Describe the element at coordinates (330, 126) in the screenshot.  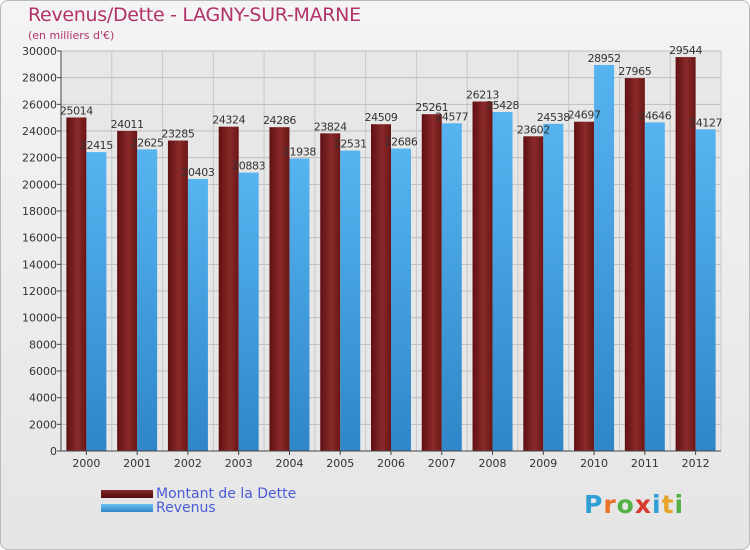
I see `data-label: 23824` at that location.